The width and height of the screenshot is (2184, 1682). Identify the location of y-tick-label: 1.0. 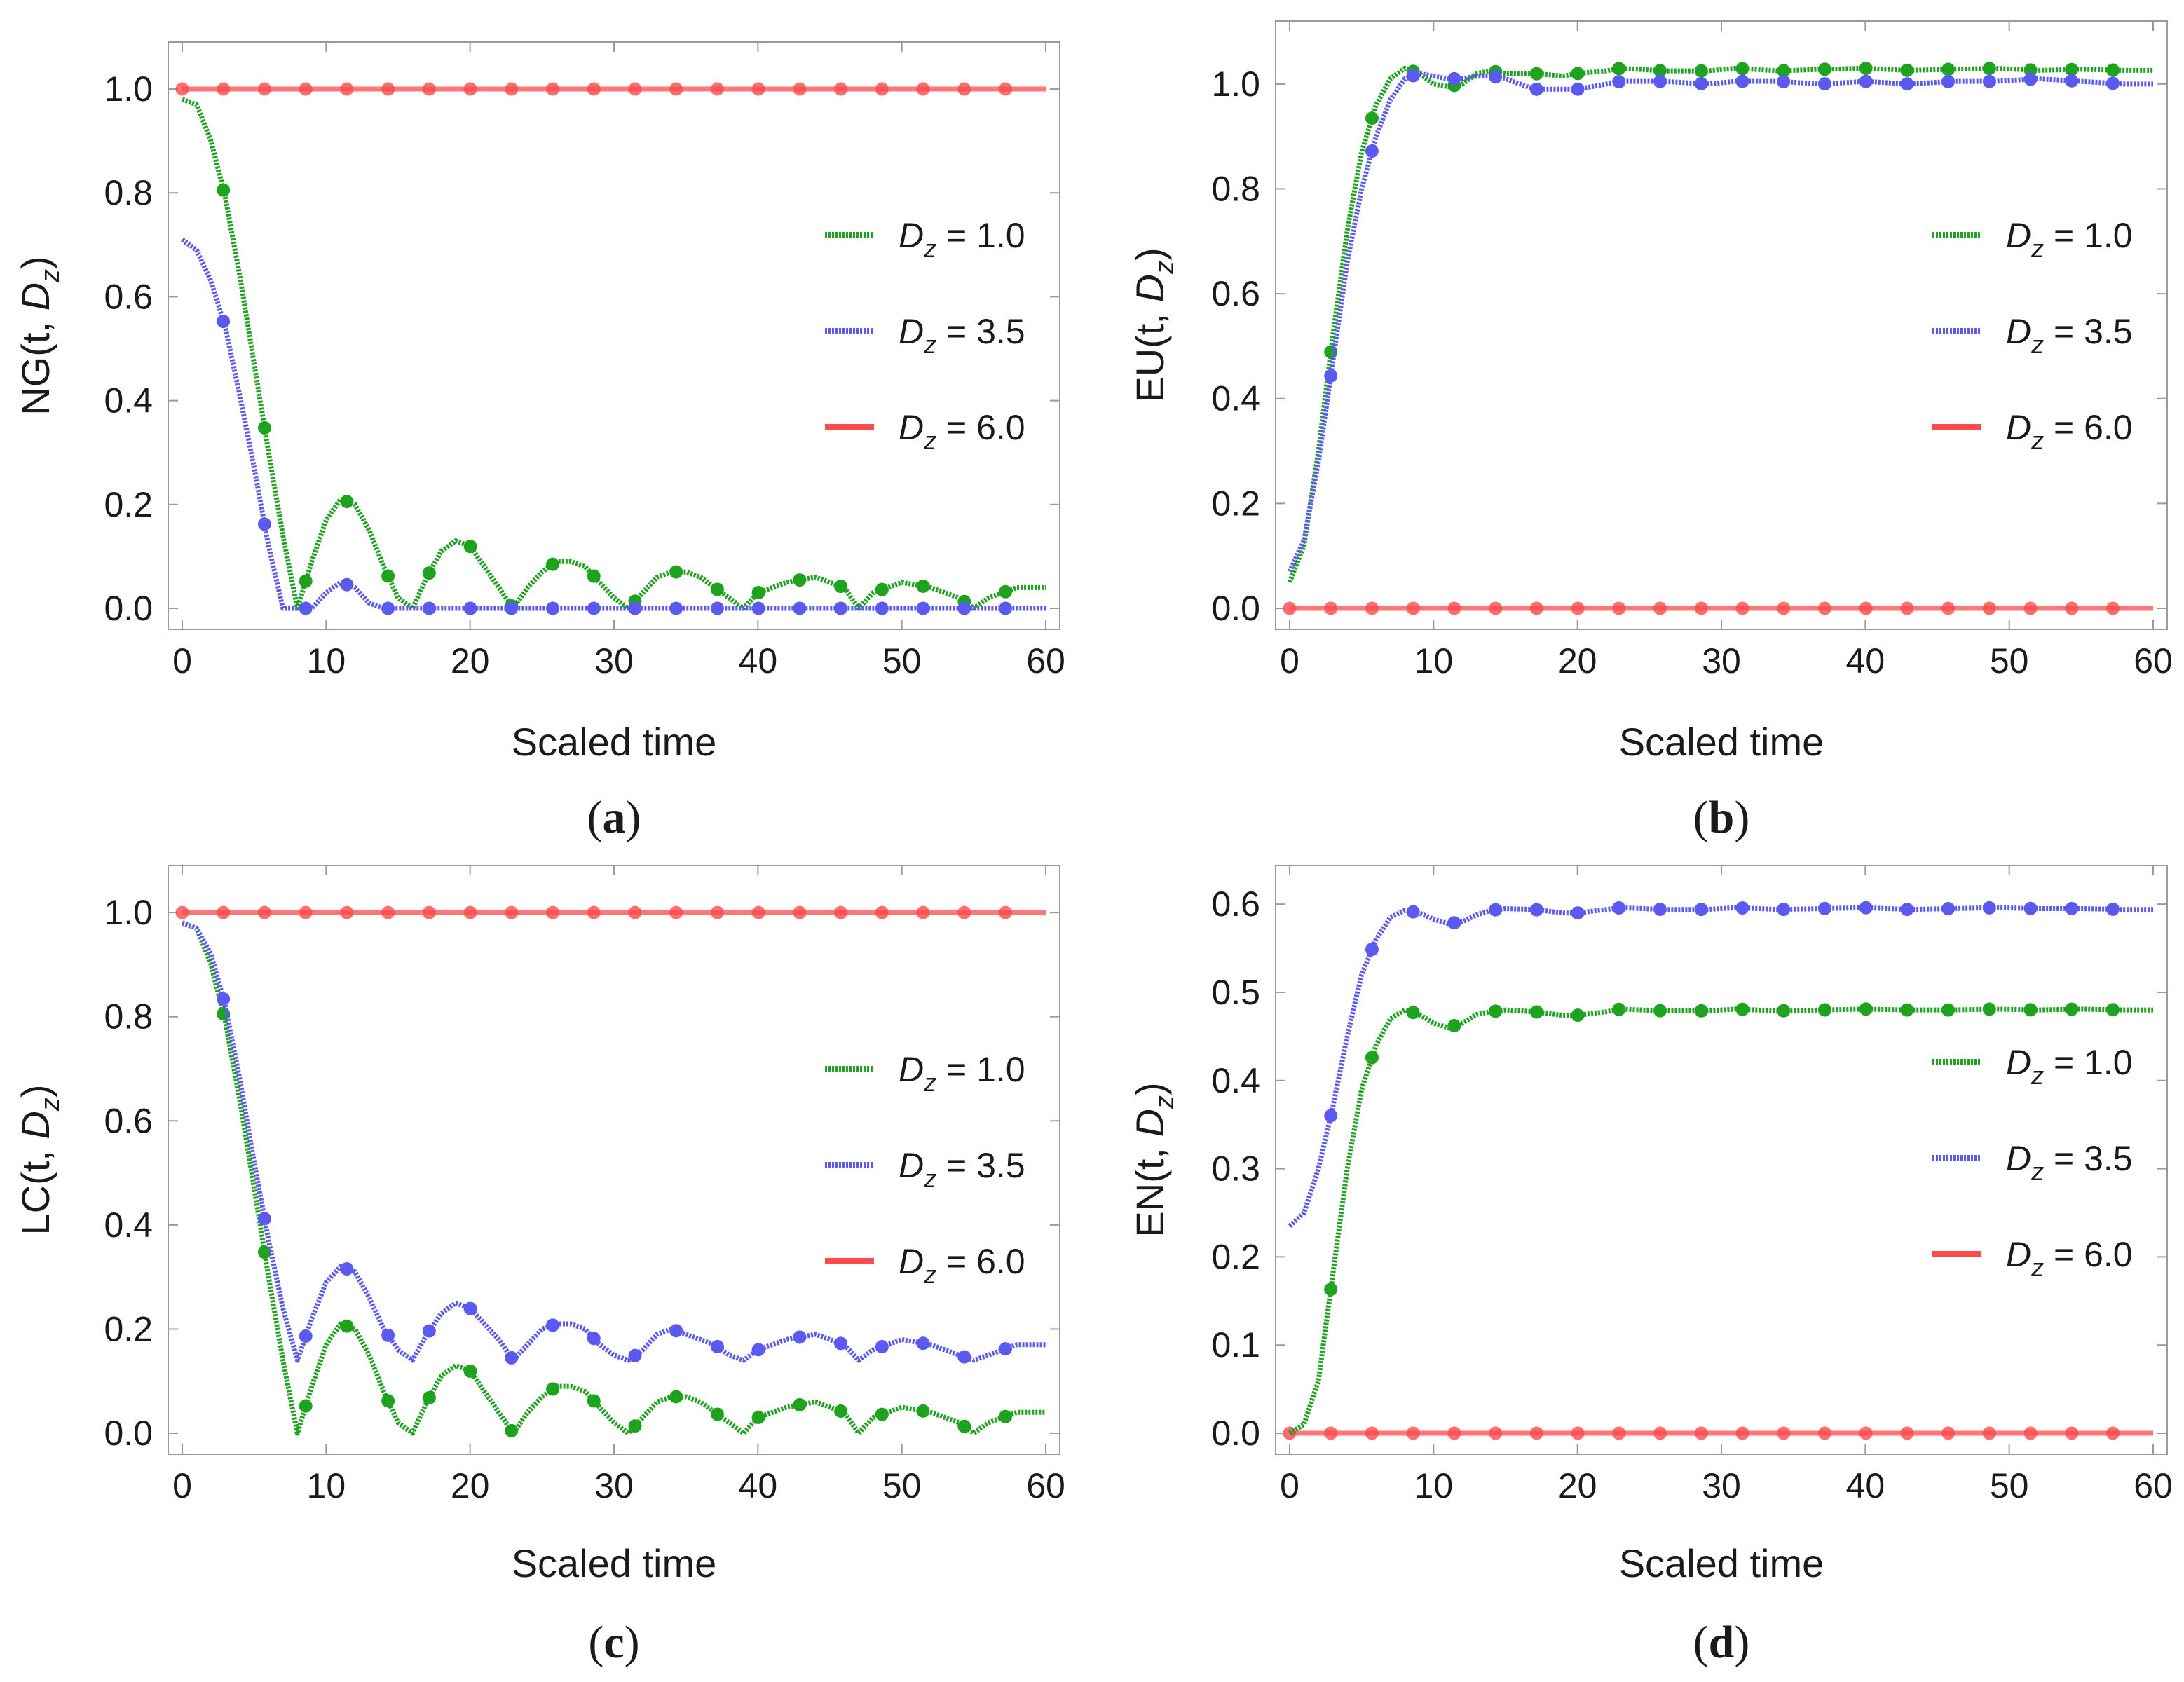
(1235, 84).